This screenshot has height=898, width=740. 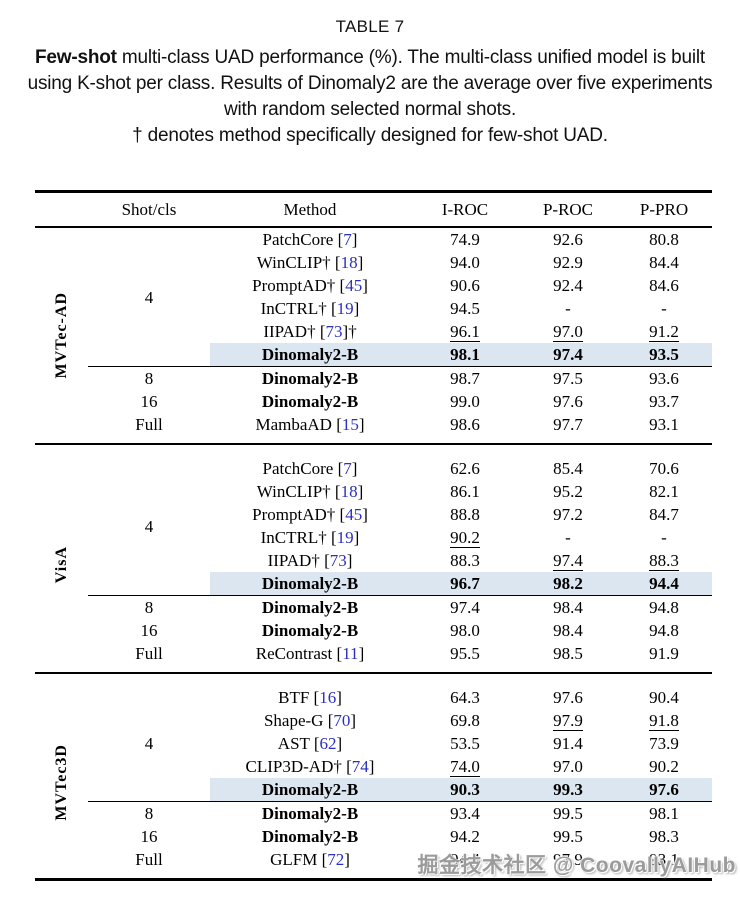 I want to click on table-row: Dinomaly2-B 90.3 99.3 97.6, so click(x=373, y=790).